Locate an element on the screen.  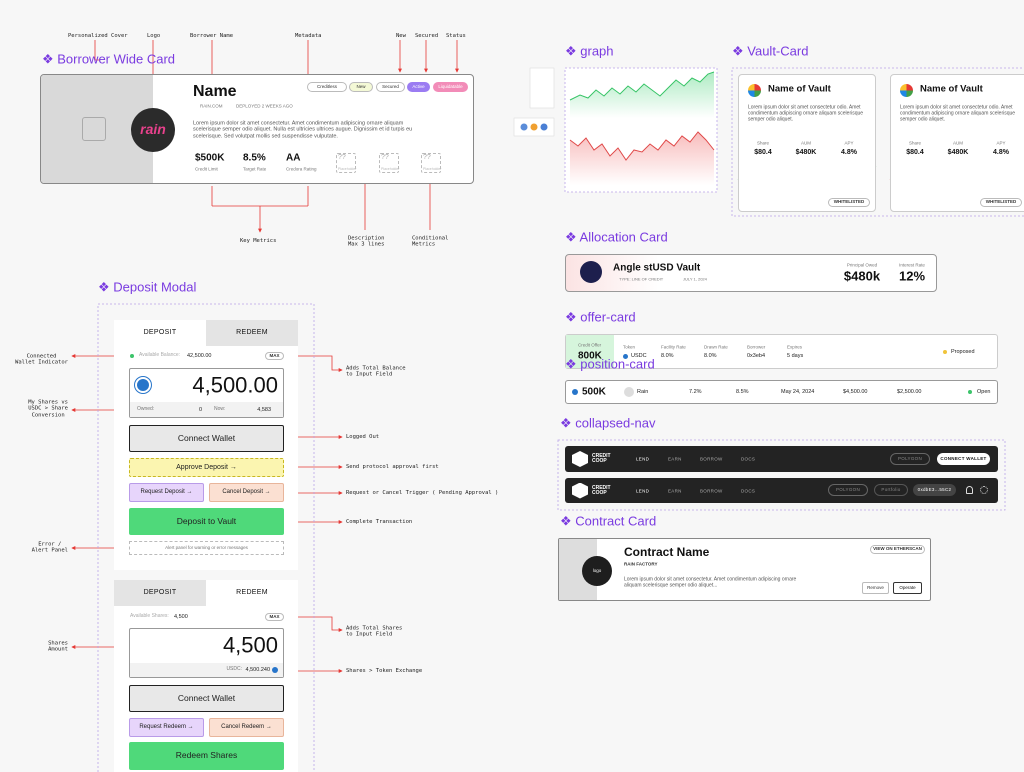
graph-area-green is located at coordinates (642, 95).